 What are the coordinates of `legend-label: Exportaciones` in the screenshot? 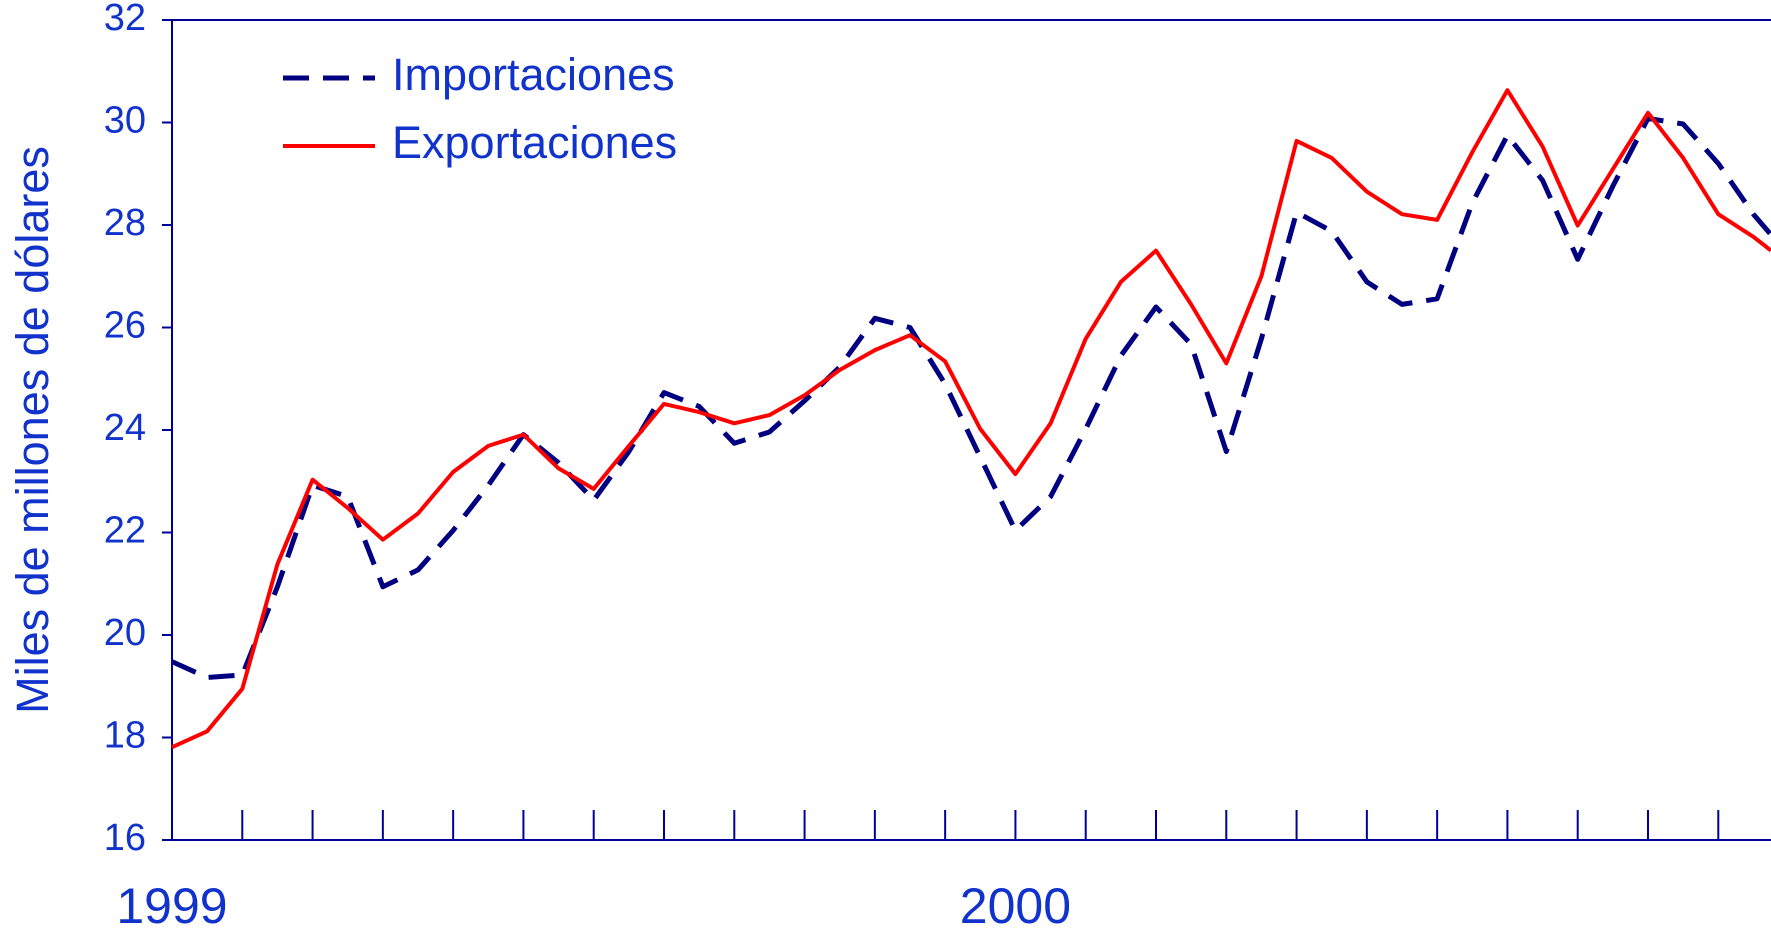 It's located at (534, 142).